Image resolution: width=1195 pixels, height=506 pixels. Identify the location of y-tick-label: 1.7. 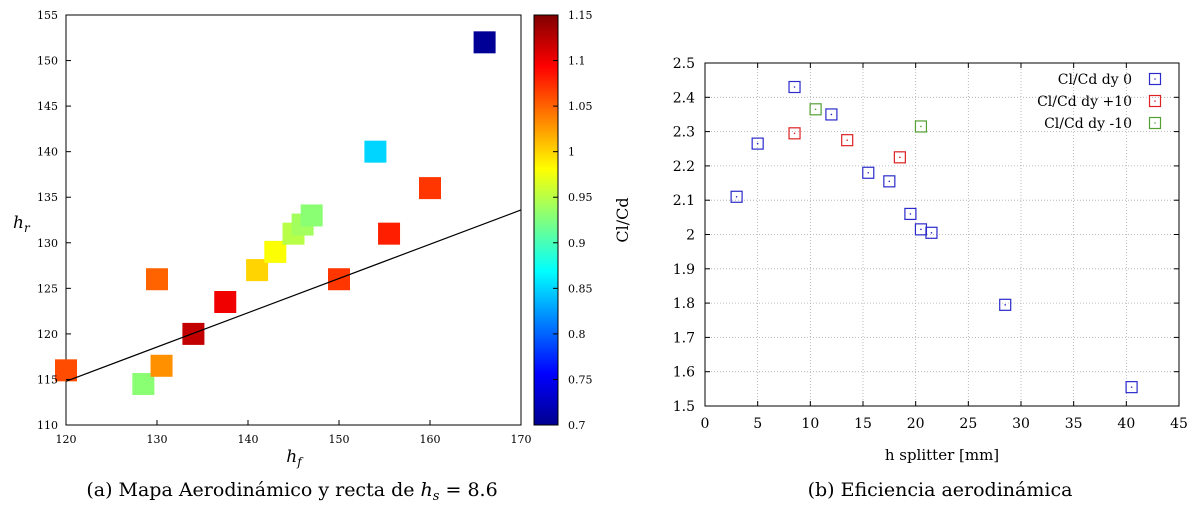
(684, 338).